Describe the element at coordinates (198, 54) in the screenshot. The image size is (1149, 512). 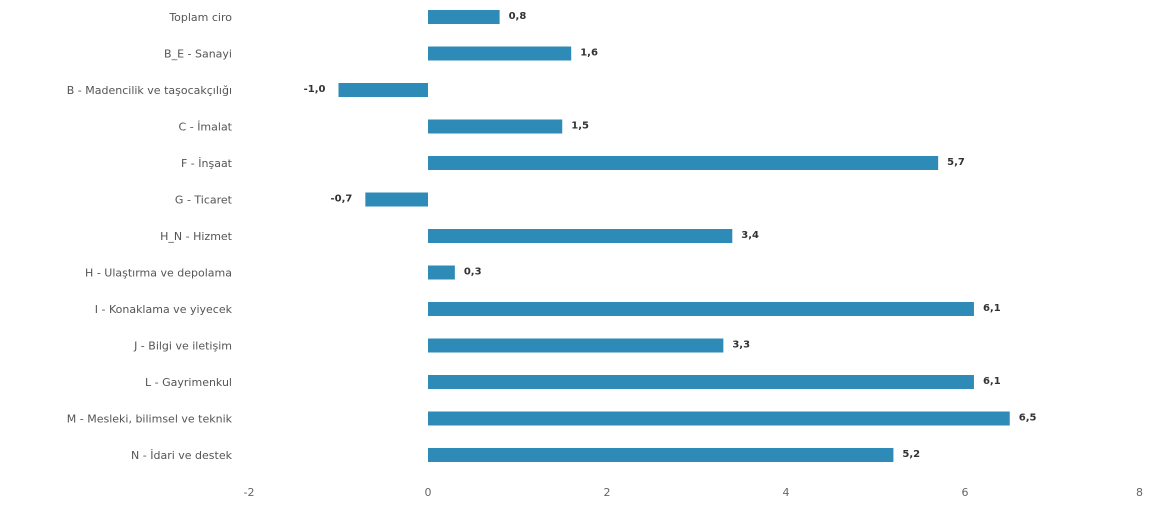
I see `category-label: B_E - Sanayi` at that location.